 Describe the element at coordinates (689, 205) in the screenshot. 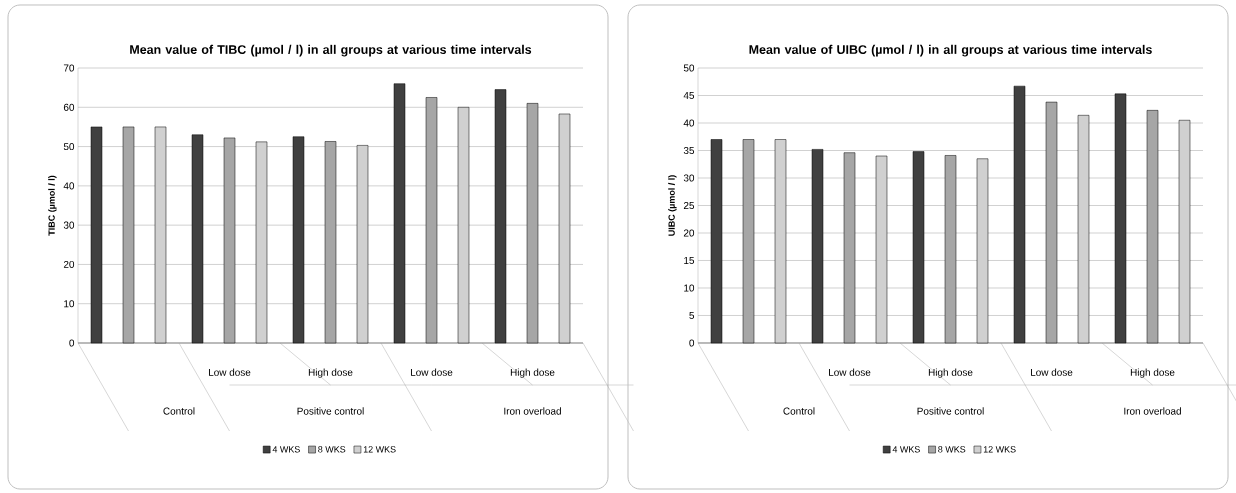

I see `y-tick-label: 25` at that location.